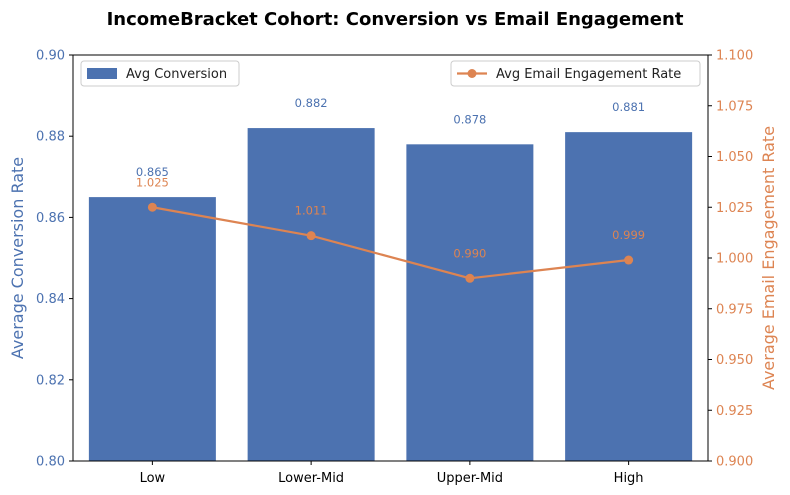  What do you see at coordinates (734, 411) in the screenshot?
I see `right-tick-label: 0.925` at bounding box center [734, 411].